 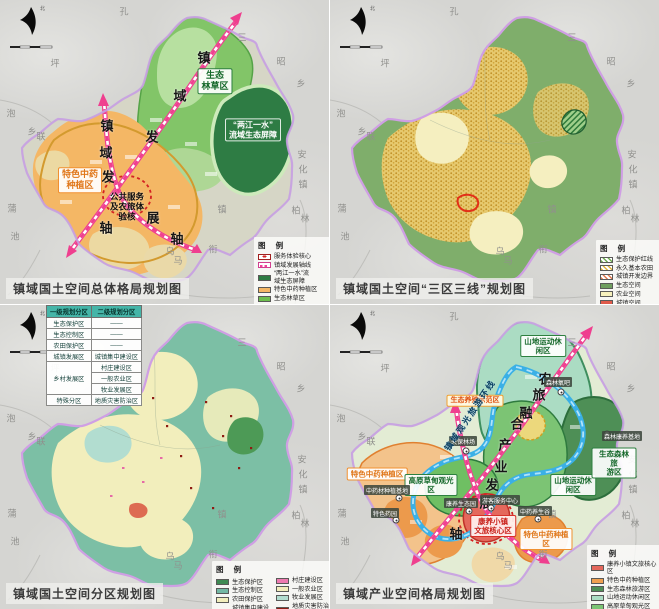 I want to click on legend-item: 村庄建设区, so click(x=302, y=580).